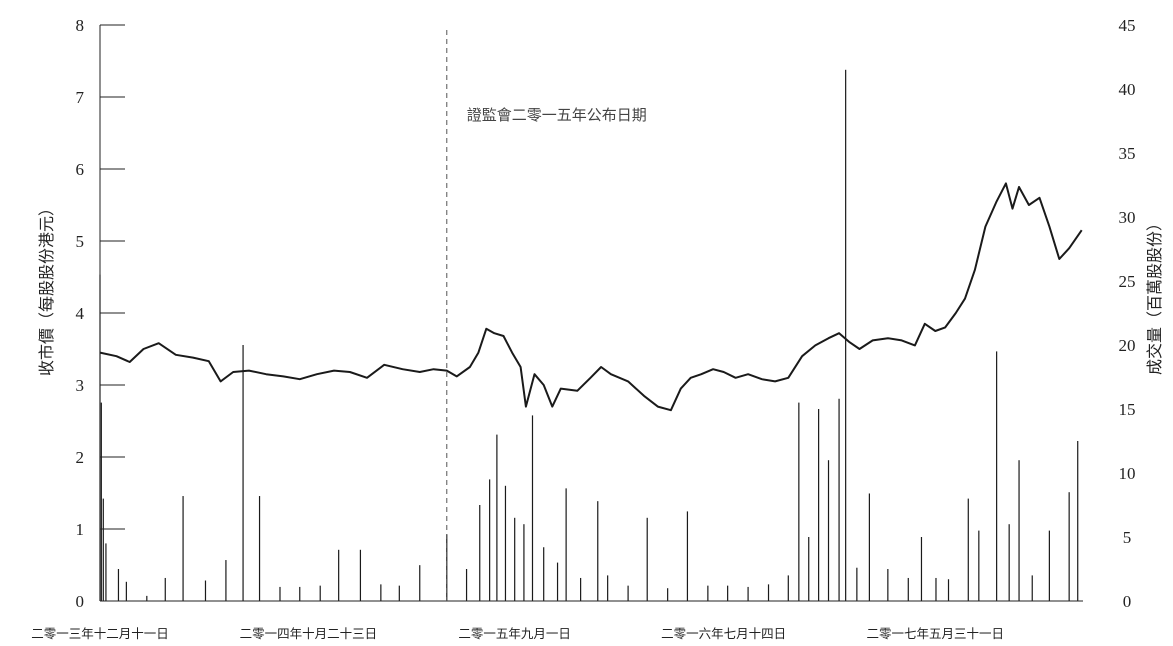 This screenshot has width=1173, height=646. I want to click on x-tick-label: 二零一七年五月三十一日, so click(936, 633).